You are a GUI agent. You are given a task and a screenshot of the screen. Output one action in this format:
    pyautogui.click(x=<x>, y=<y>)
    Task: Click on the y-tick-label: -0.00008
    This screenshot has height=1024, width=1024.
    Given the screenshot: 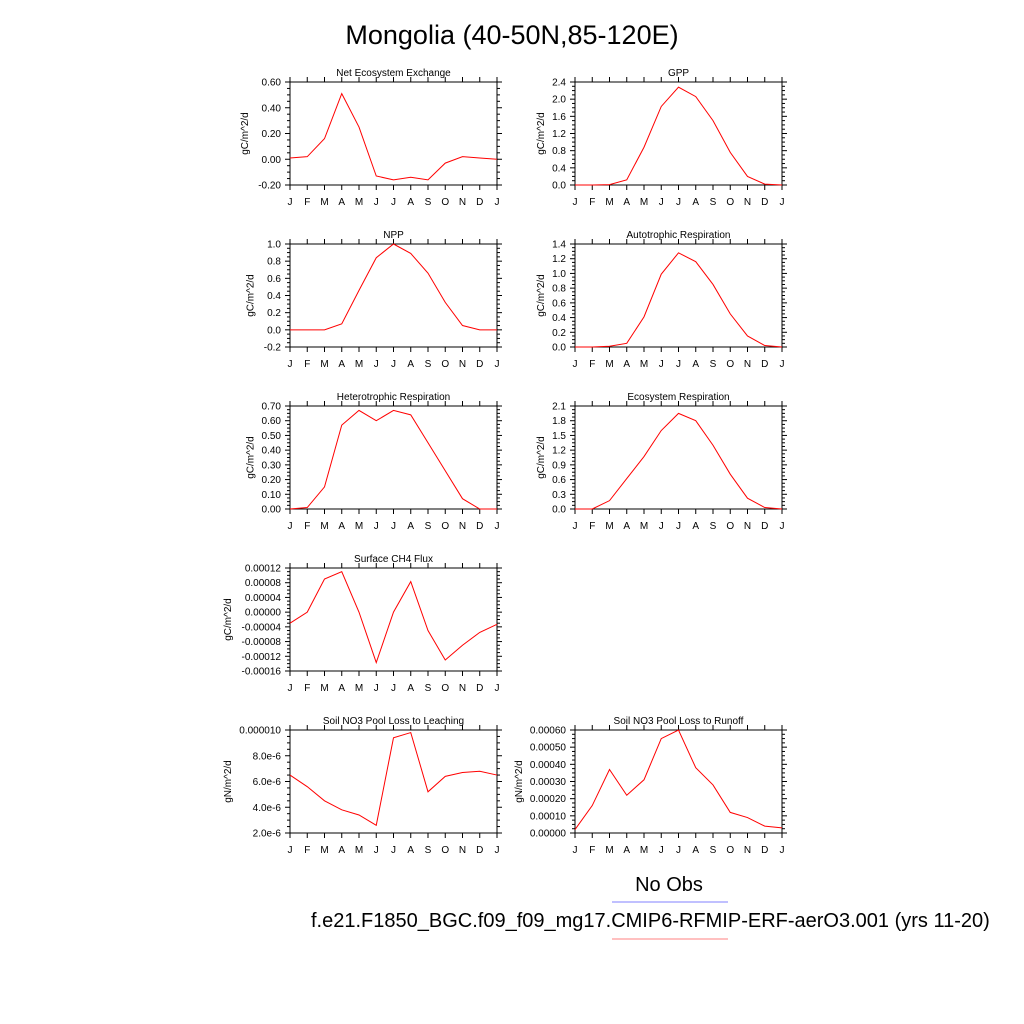 What is the action you would take?
    pyautogui.click(x=262, y=642)
    